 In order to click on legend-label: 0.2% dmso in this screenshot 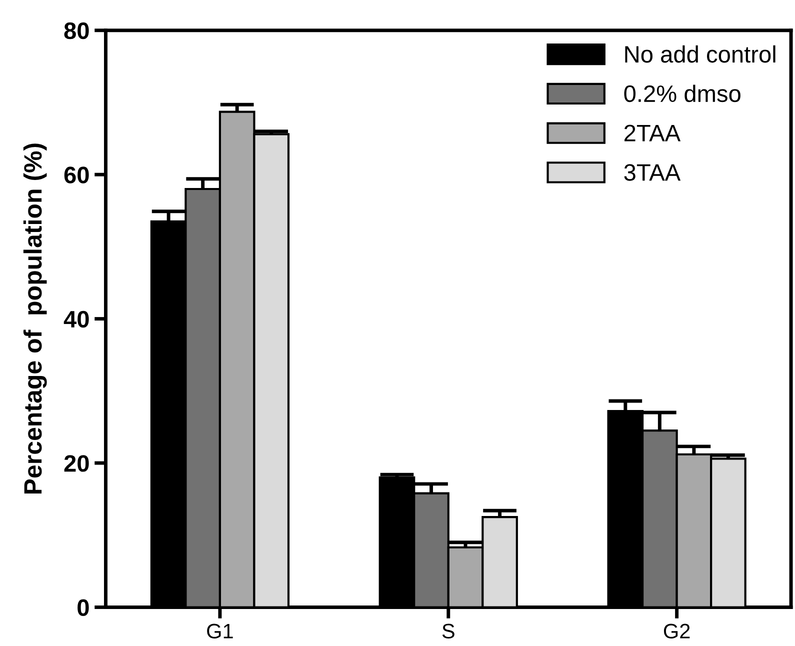, I will do `click(682, 93)`.